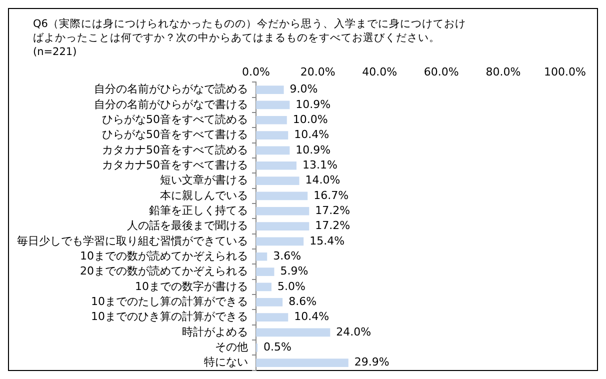  Describe the element at coordinates (164, 255) in the screenshot. I see `y-tick-label: 10までの数が読めてかぞえられる` at that location.